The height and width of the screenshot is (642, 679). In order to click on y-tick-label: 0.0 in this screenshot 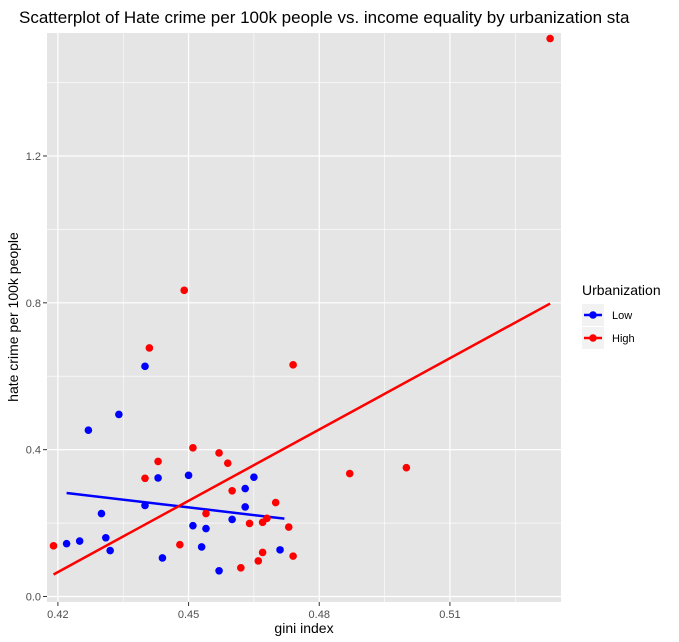, I will do `click(33, 597)`.